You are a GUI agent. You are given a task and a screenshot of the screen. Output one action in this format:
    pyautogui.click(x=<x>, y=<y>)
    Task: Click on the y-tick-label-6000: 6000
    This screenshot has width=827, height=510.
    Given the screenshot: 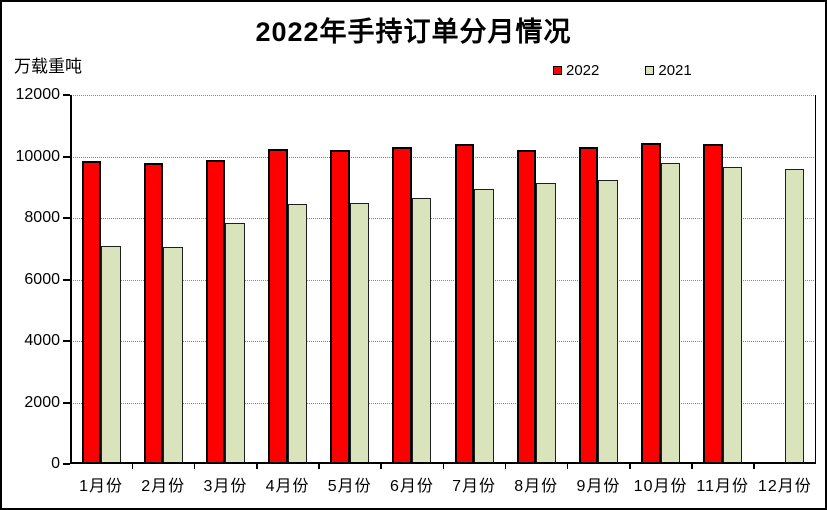 What is the action you would take?
    pyautogui.click(x=42, y=279)
    